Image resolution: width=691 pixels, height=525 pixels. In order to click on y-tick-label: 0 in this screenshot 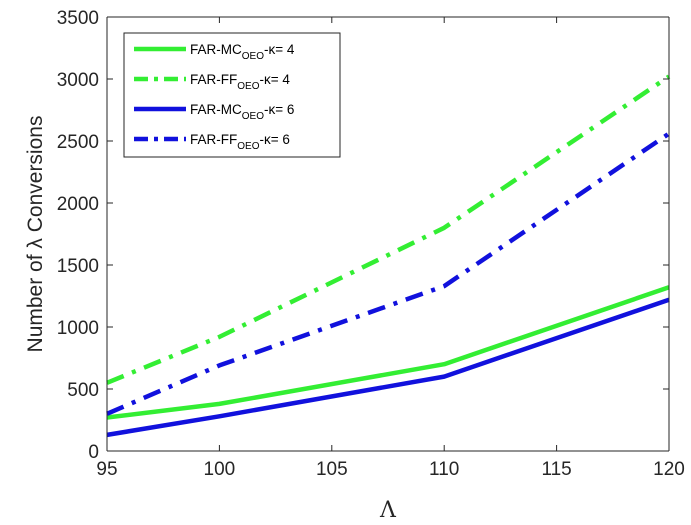, I will do `click(93, 452)`.